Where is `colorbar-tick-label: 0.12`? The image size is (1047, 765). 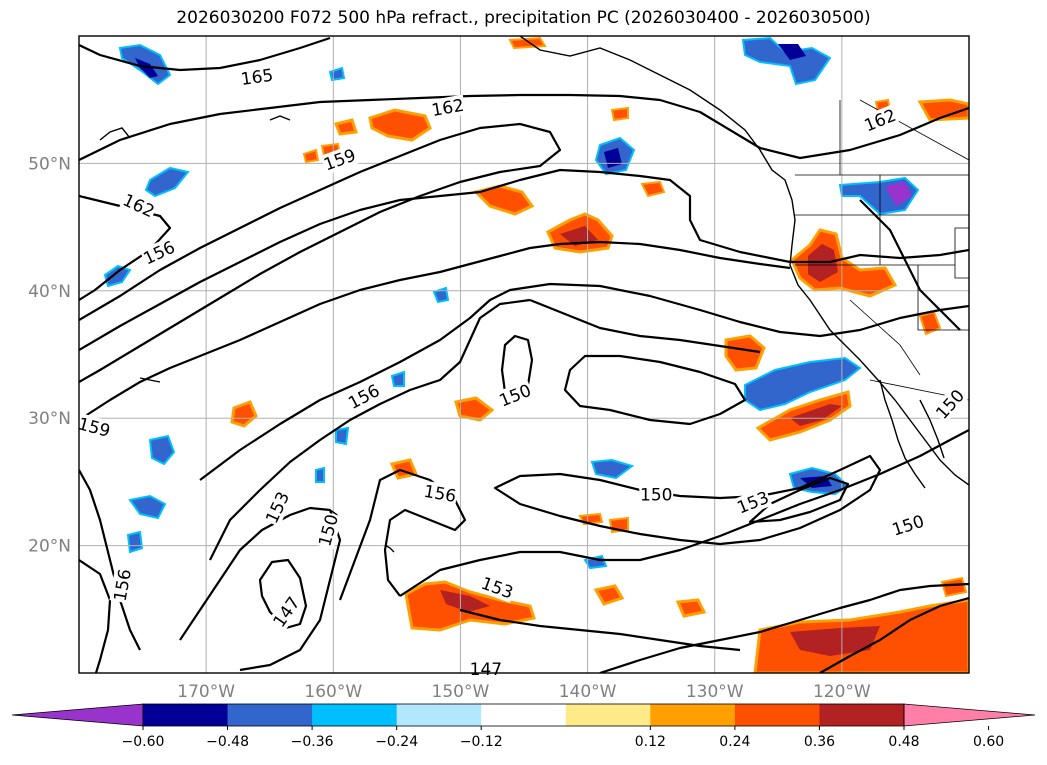
colorbar-tick-label: 0.12 is located at coordinates (650, 742).